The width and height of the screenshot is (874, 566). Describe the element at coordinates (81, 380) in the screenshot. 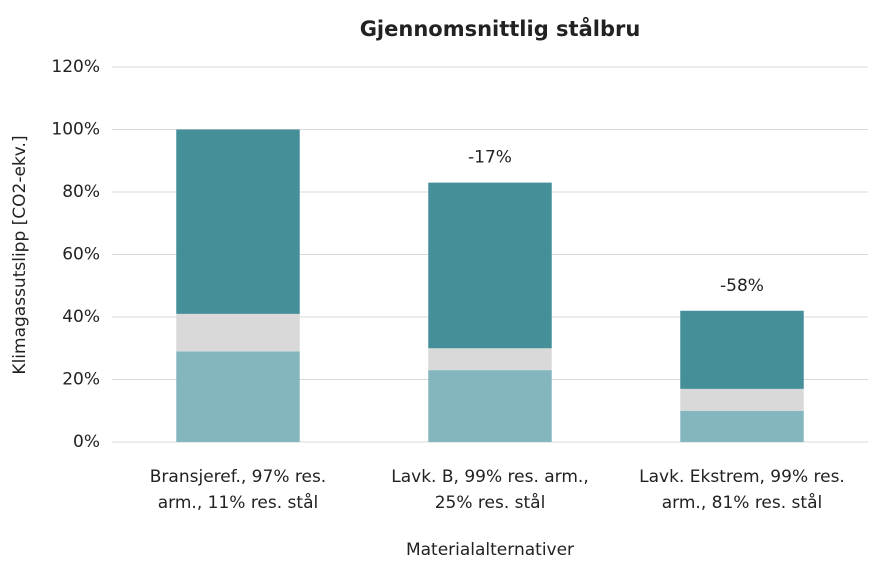

I see `y-tick-label: 20%` at that location.